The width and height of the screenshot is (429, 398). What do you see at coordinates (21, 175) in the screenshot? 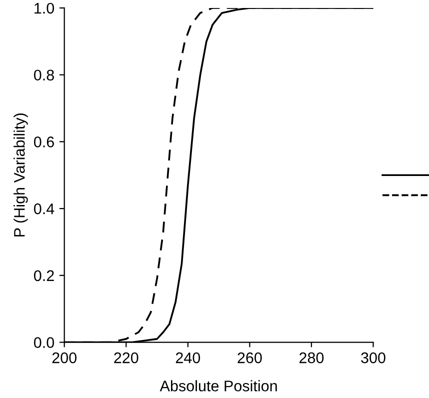
I see `y-axis-title: P (High Variability)` at bounding box center [21, 175].